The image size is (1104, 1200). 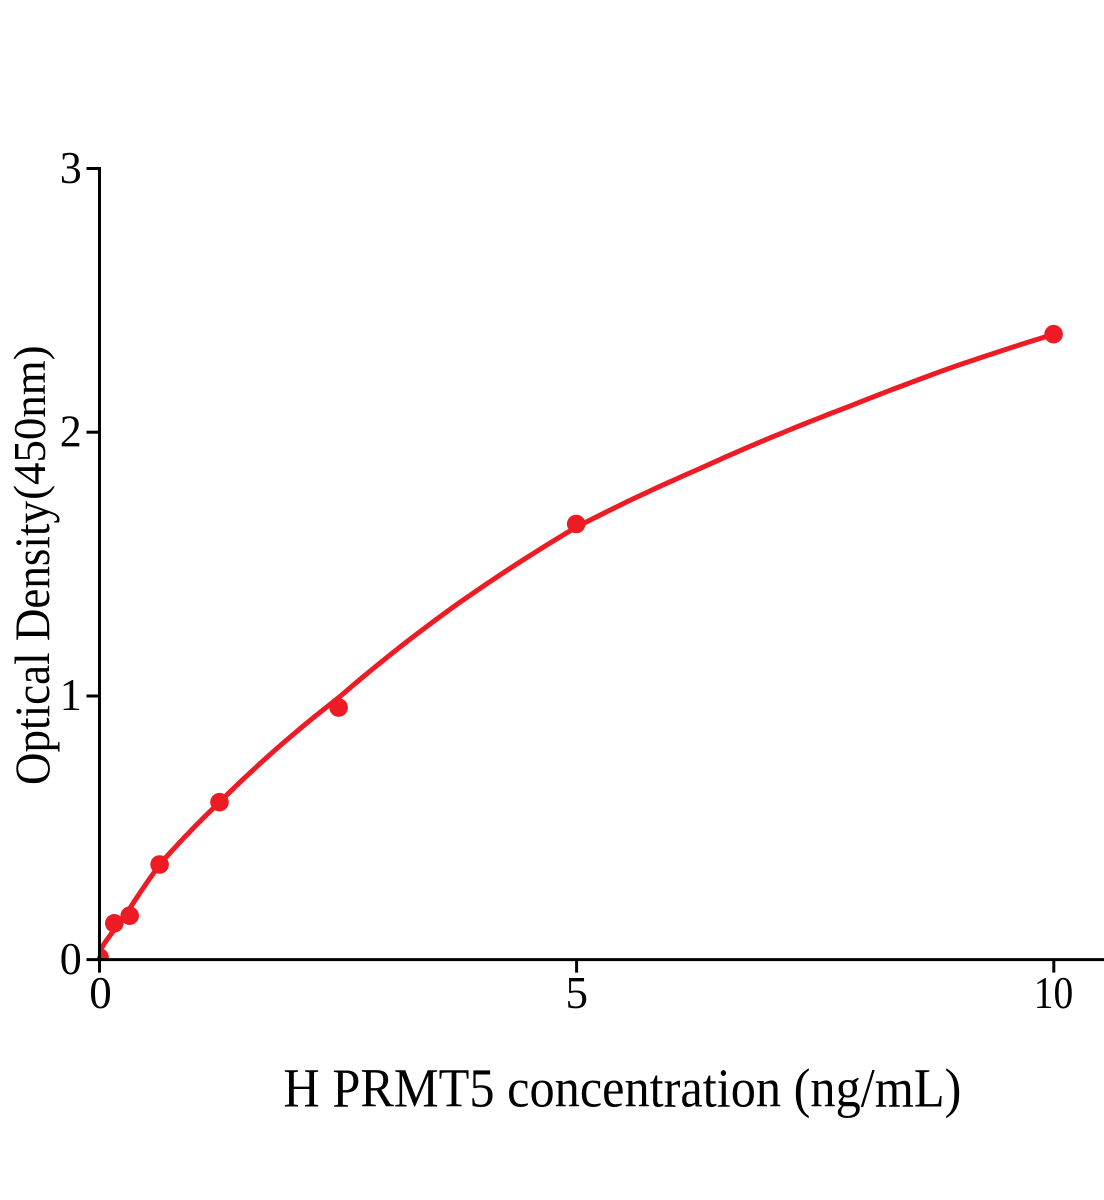 I want to click on svg-text: Optical Density, so click(x=32, y=643).